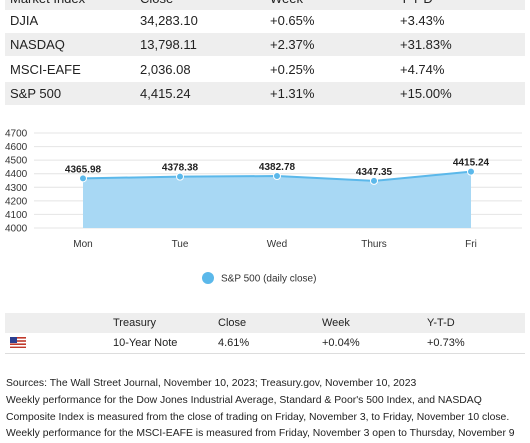 The width and height of the screenshot is (530, 443). Describe the element at coordinates (277, 244) in the screenshot. I see `x-tick-label: Wed` at that location.